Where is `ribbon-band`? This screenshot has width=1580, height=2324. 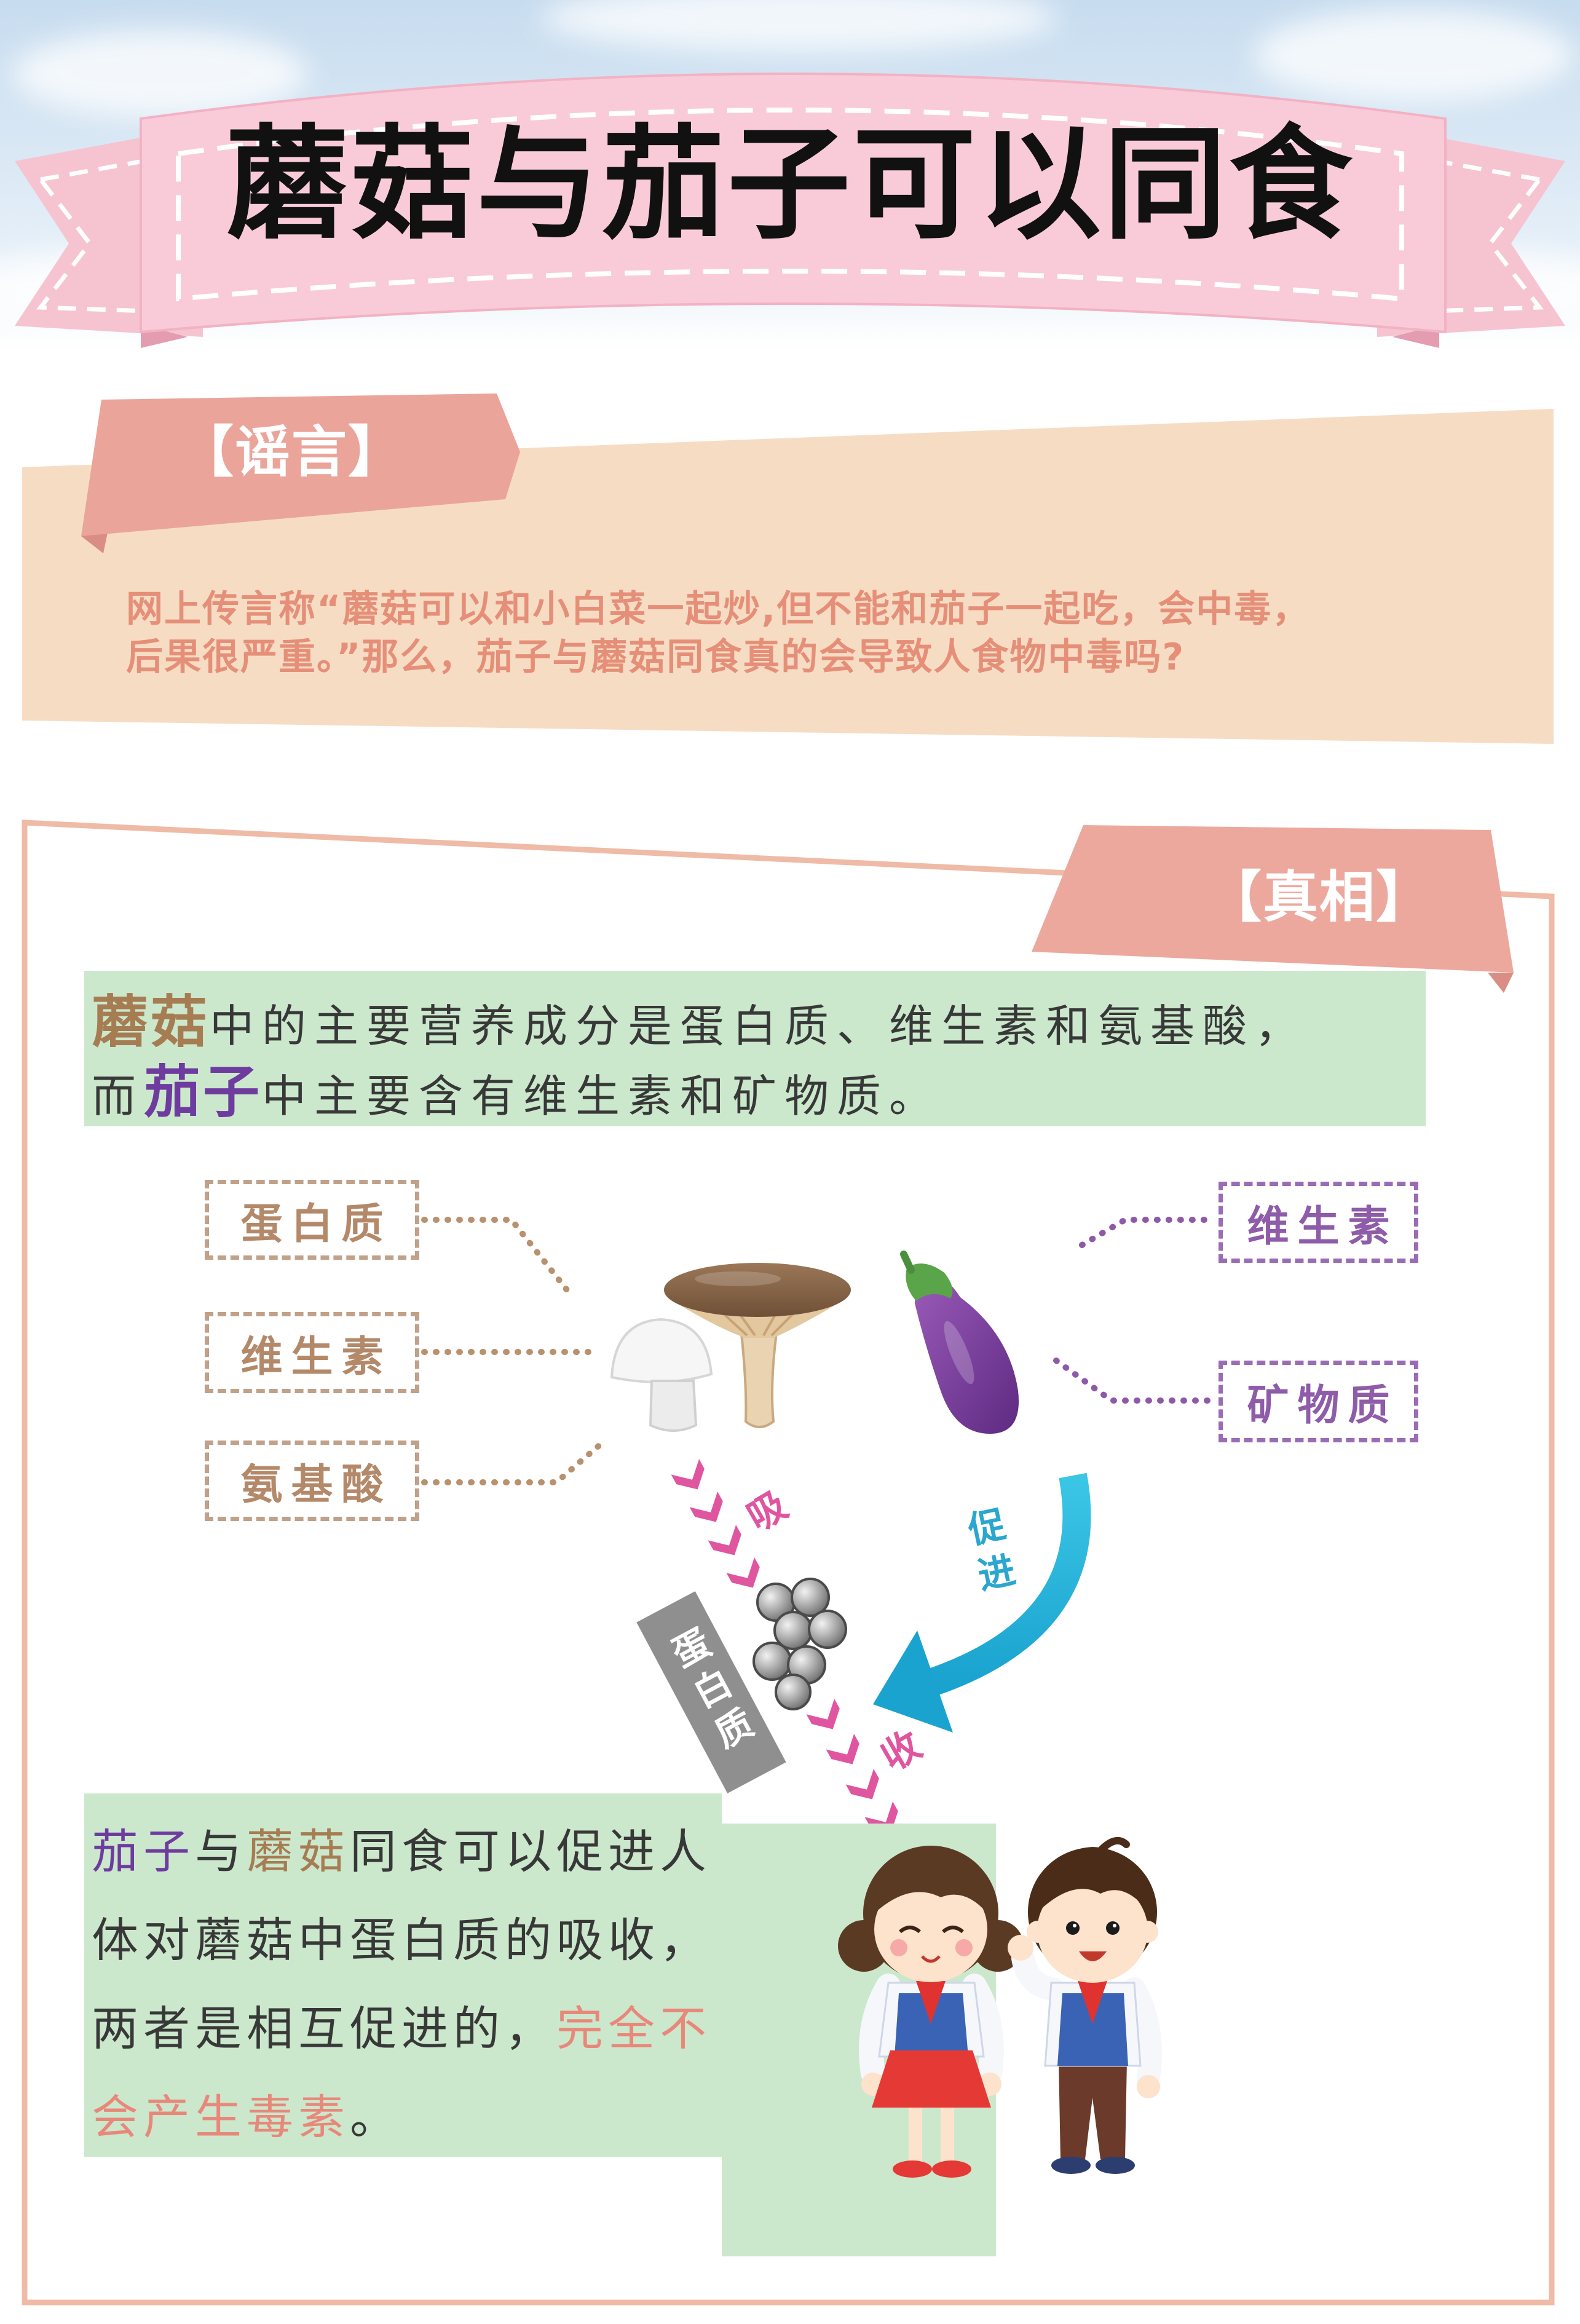 ribbon-band is located at coordinates (794, 203).